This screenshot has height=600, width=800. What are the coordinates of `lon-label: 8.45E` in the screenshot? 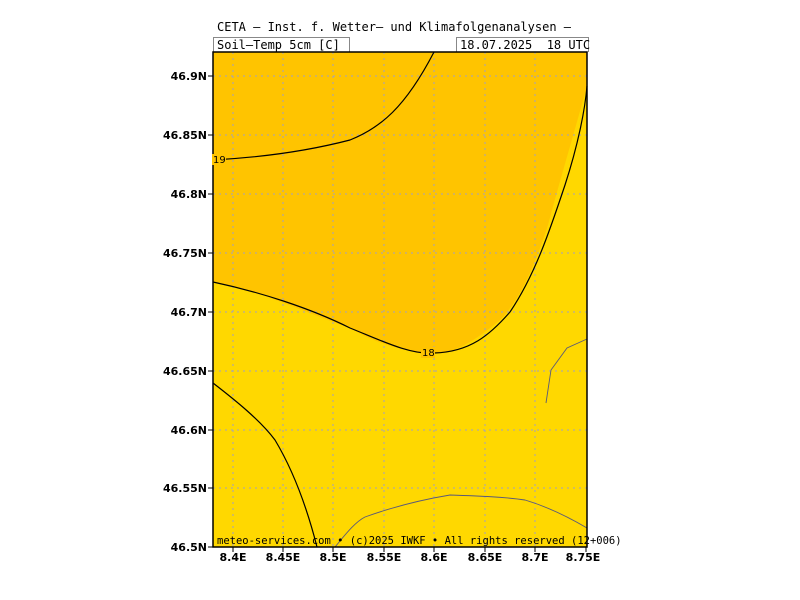 It's located at (283, 557).